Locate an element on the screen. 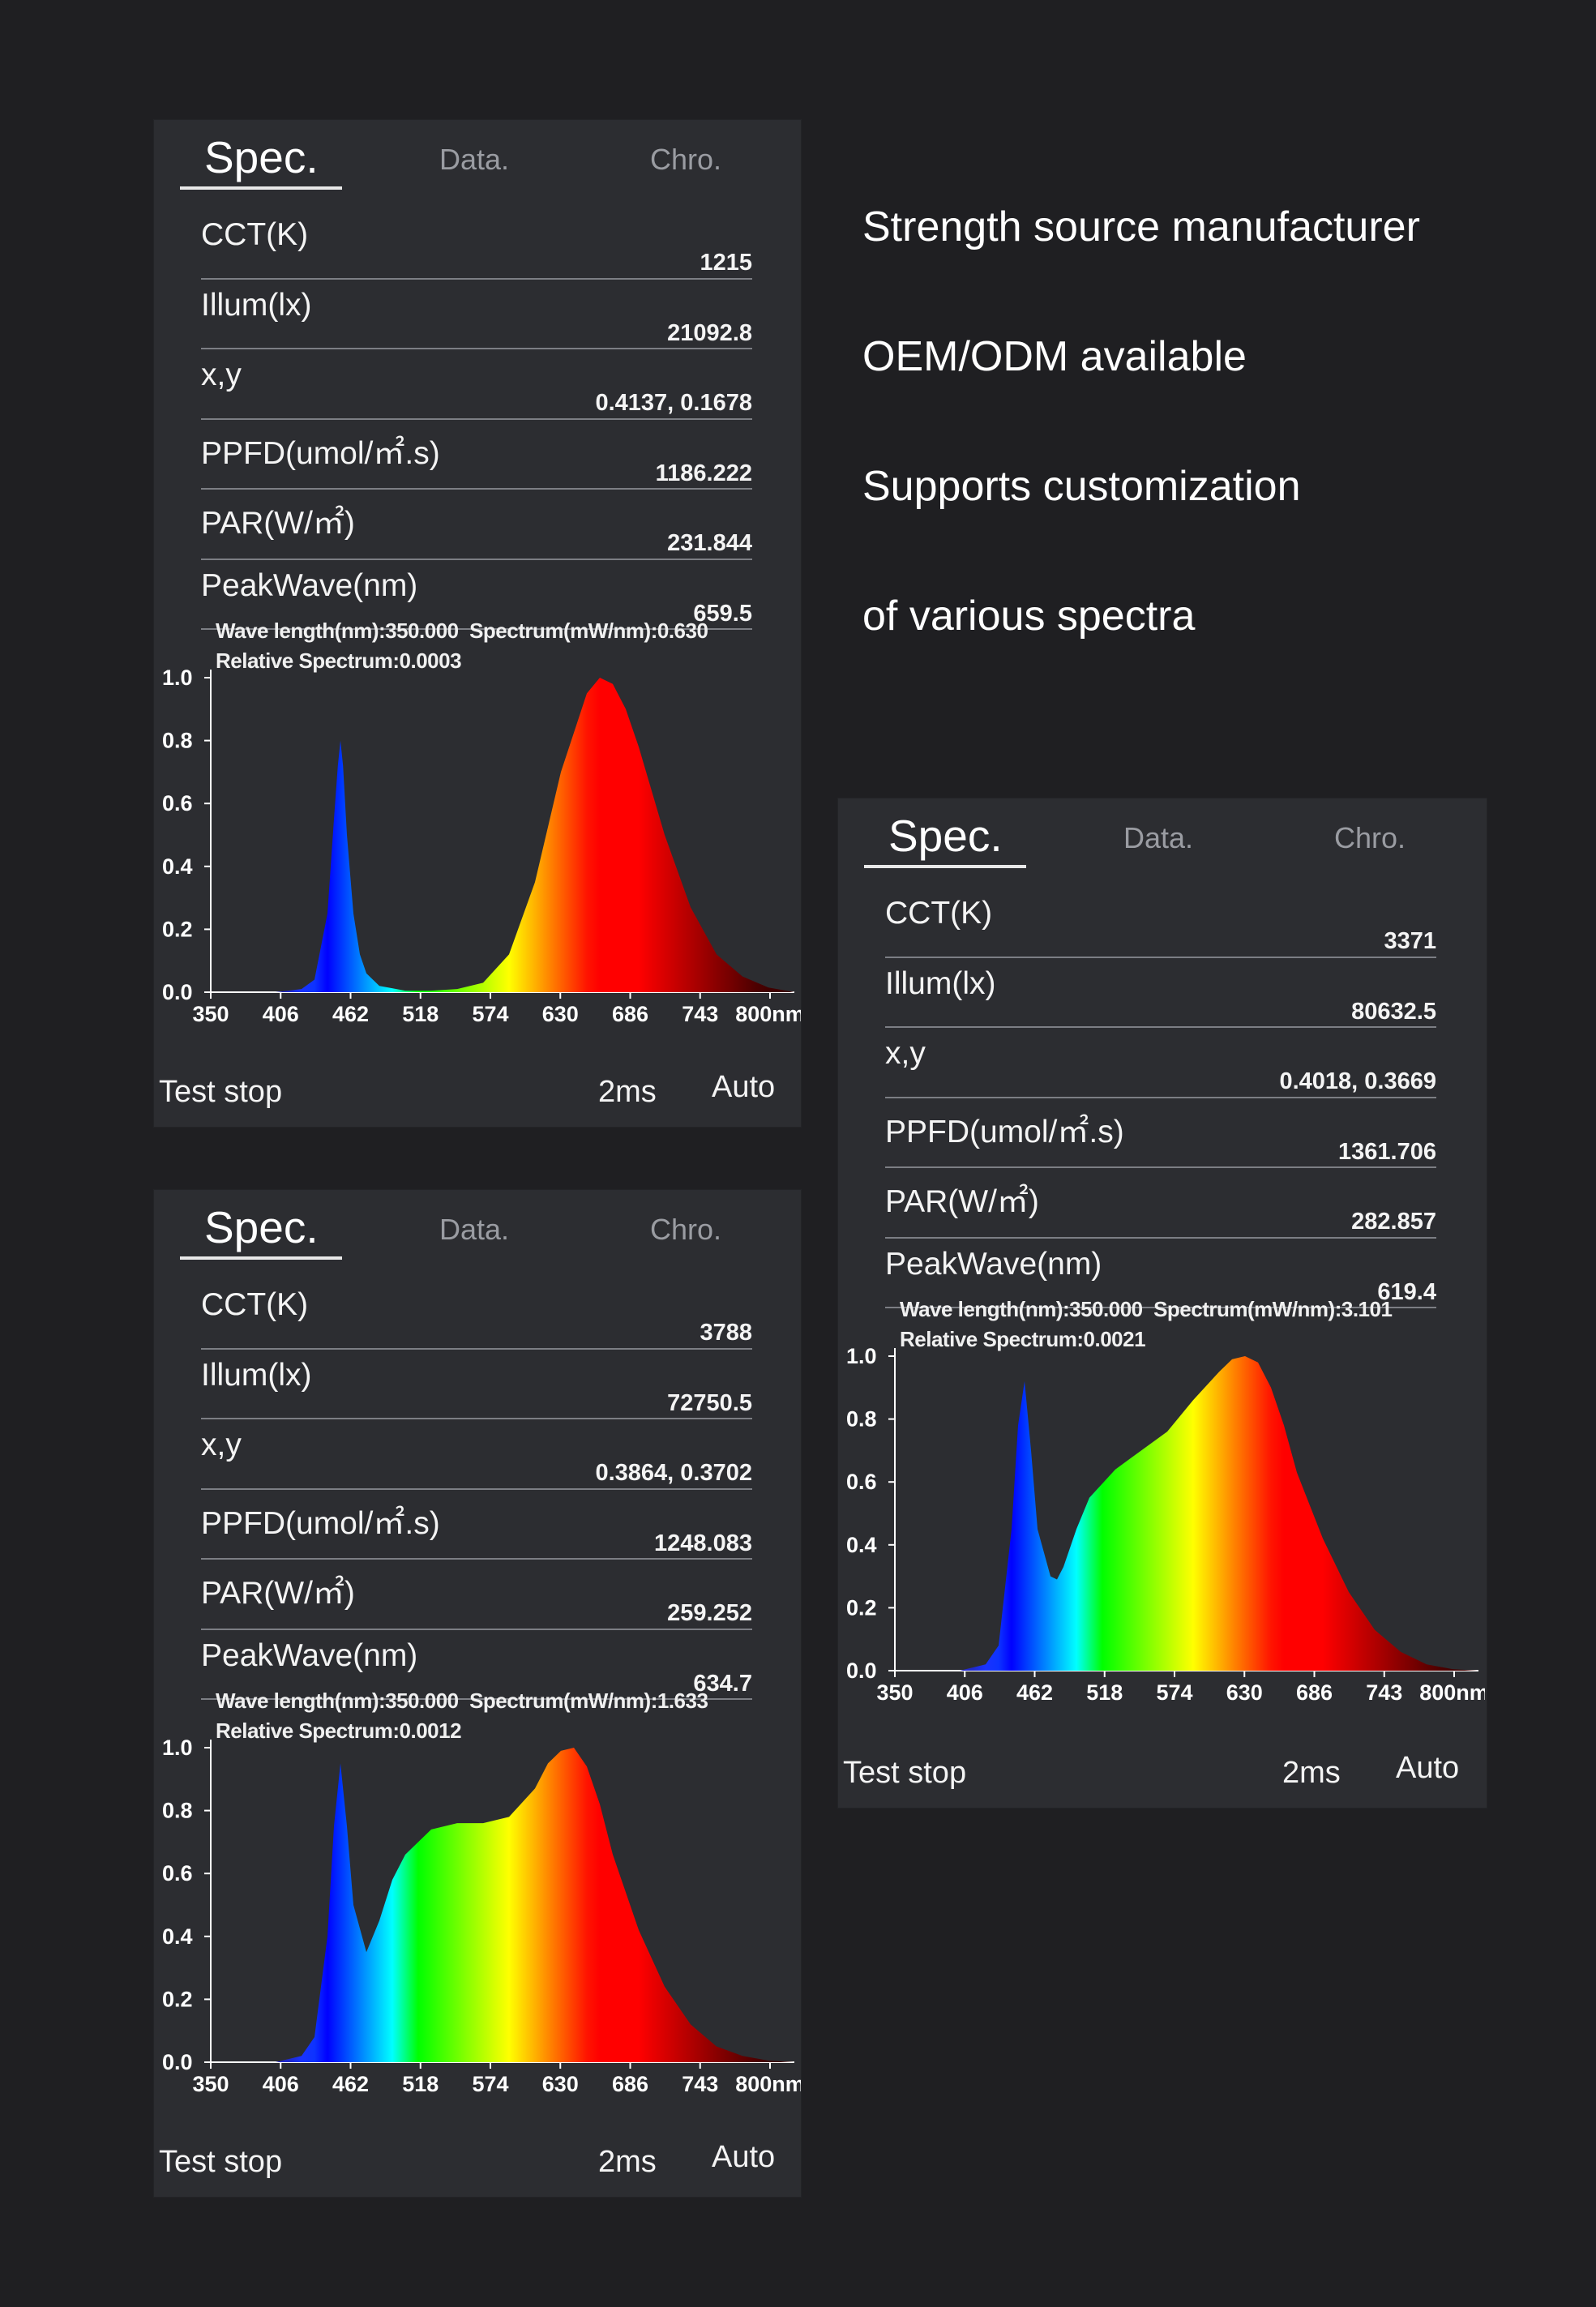 This screenshot has width=1596, height=2307. peakwave-value: 634.7 is located at coordinates (722, 1683).